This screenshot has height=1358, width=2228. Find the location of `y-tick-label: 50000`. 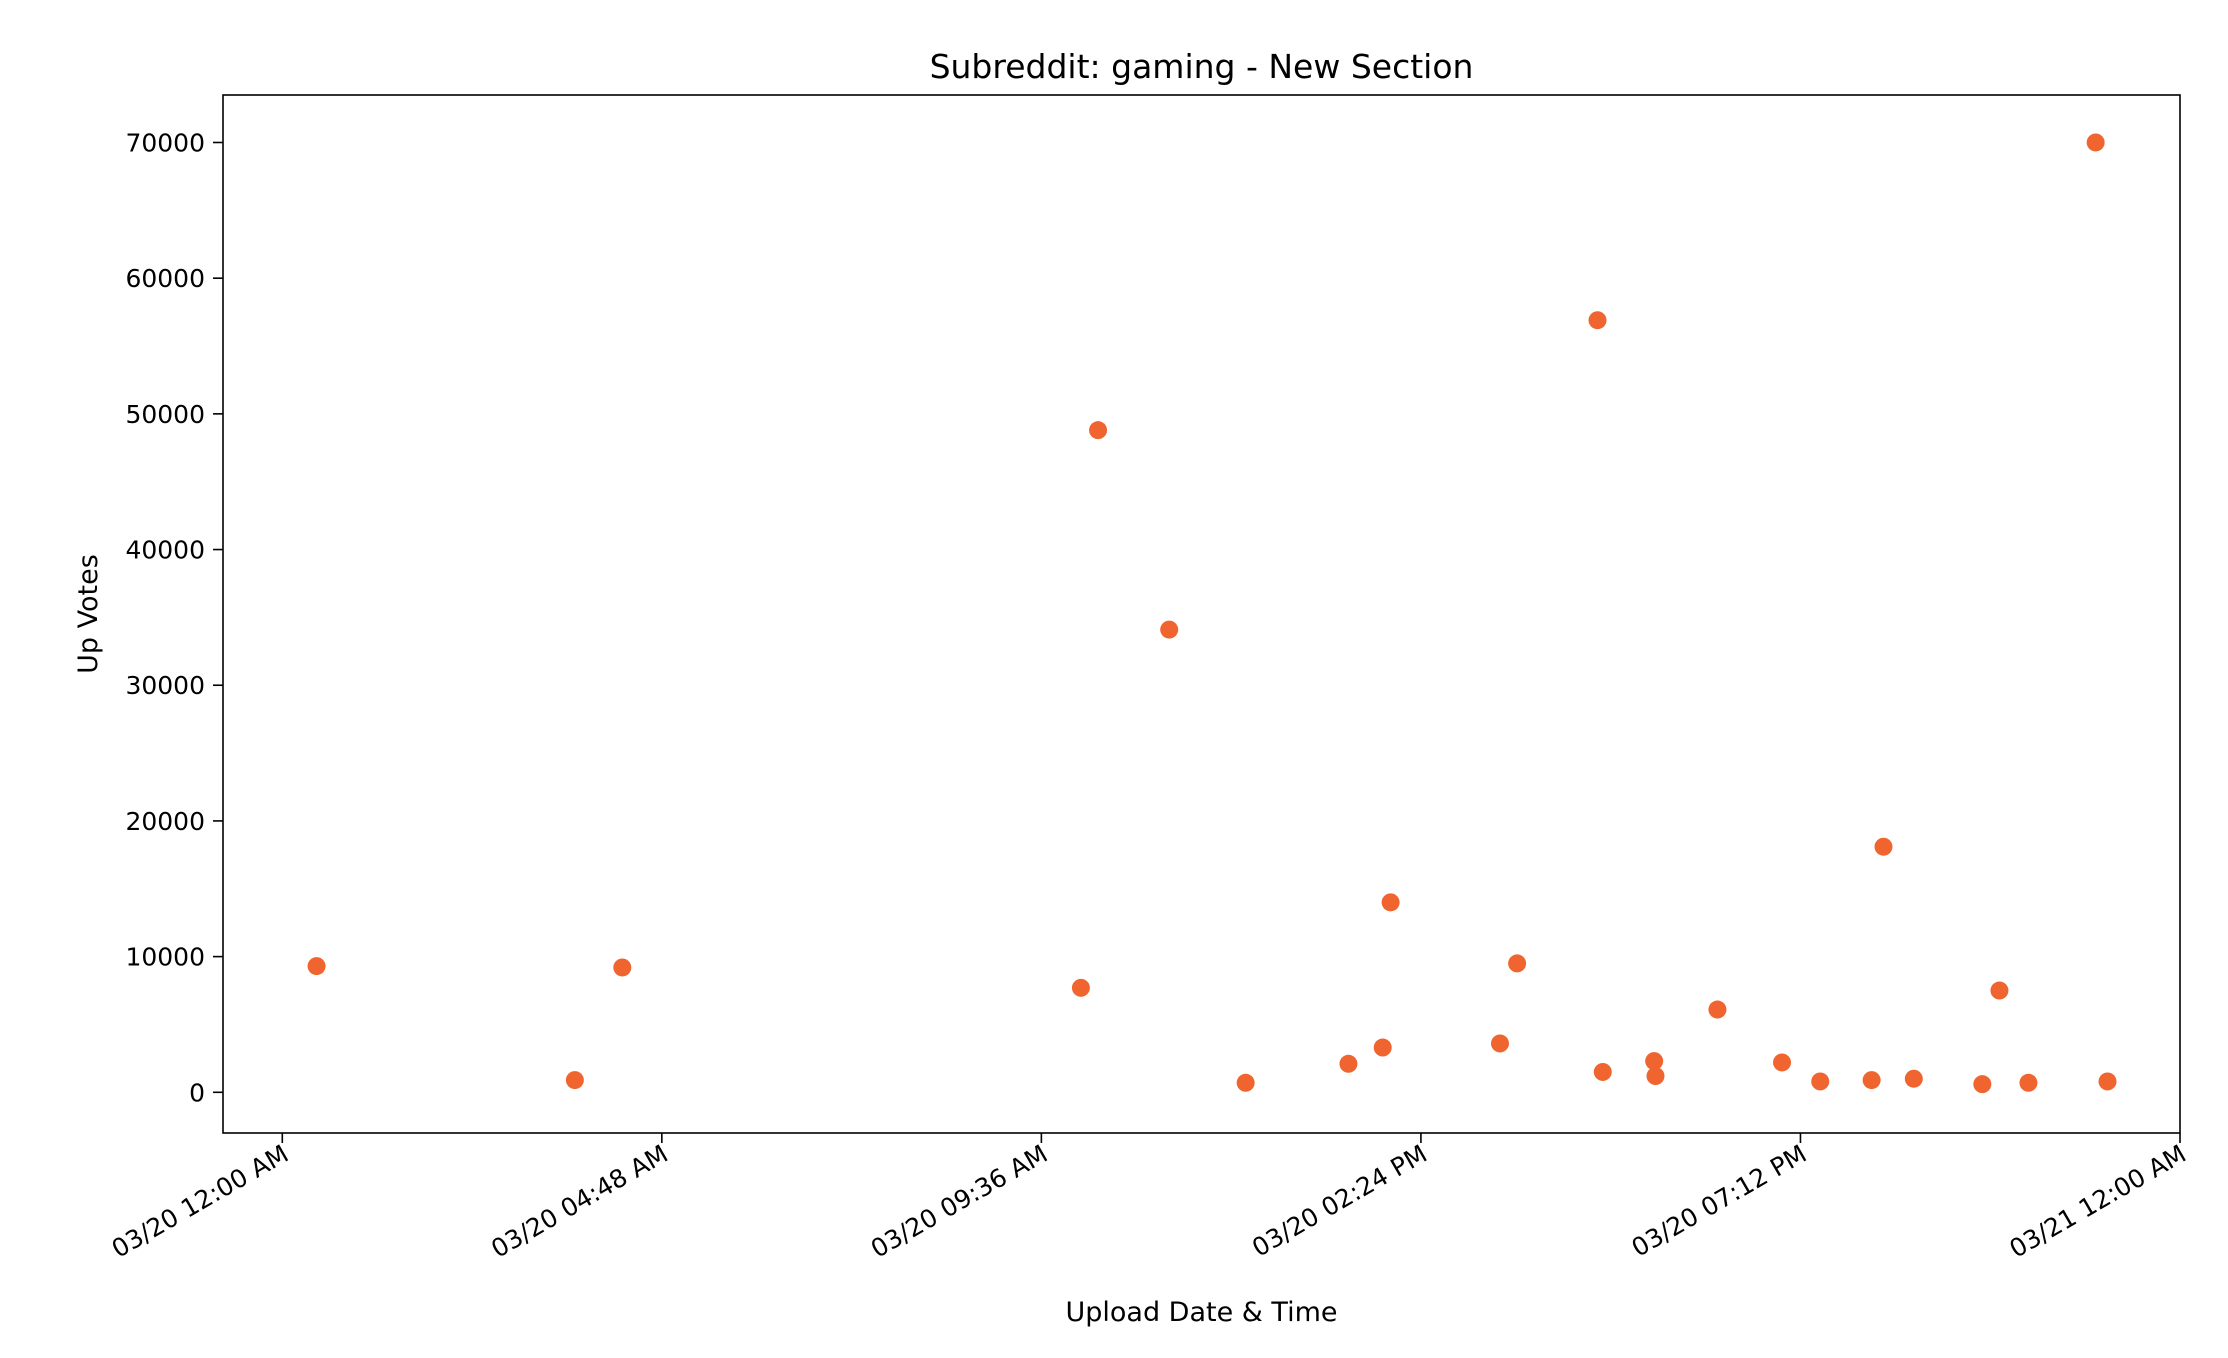

y-tick-label: 50000 is located at coordinates (165, 414).